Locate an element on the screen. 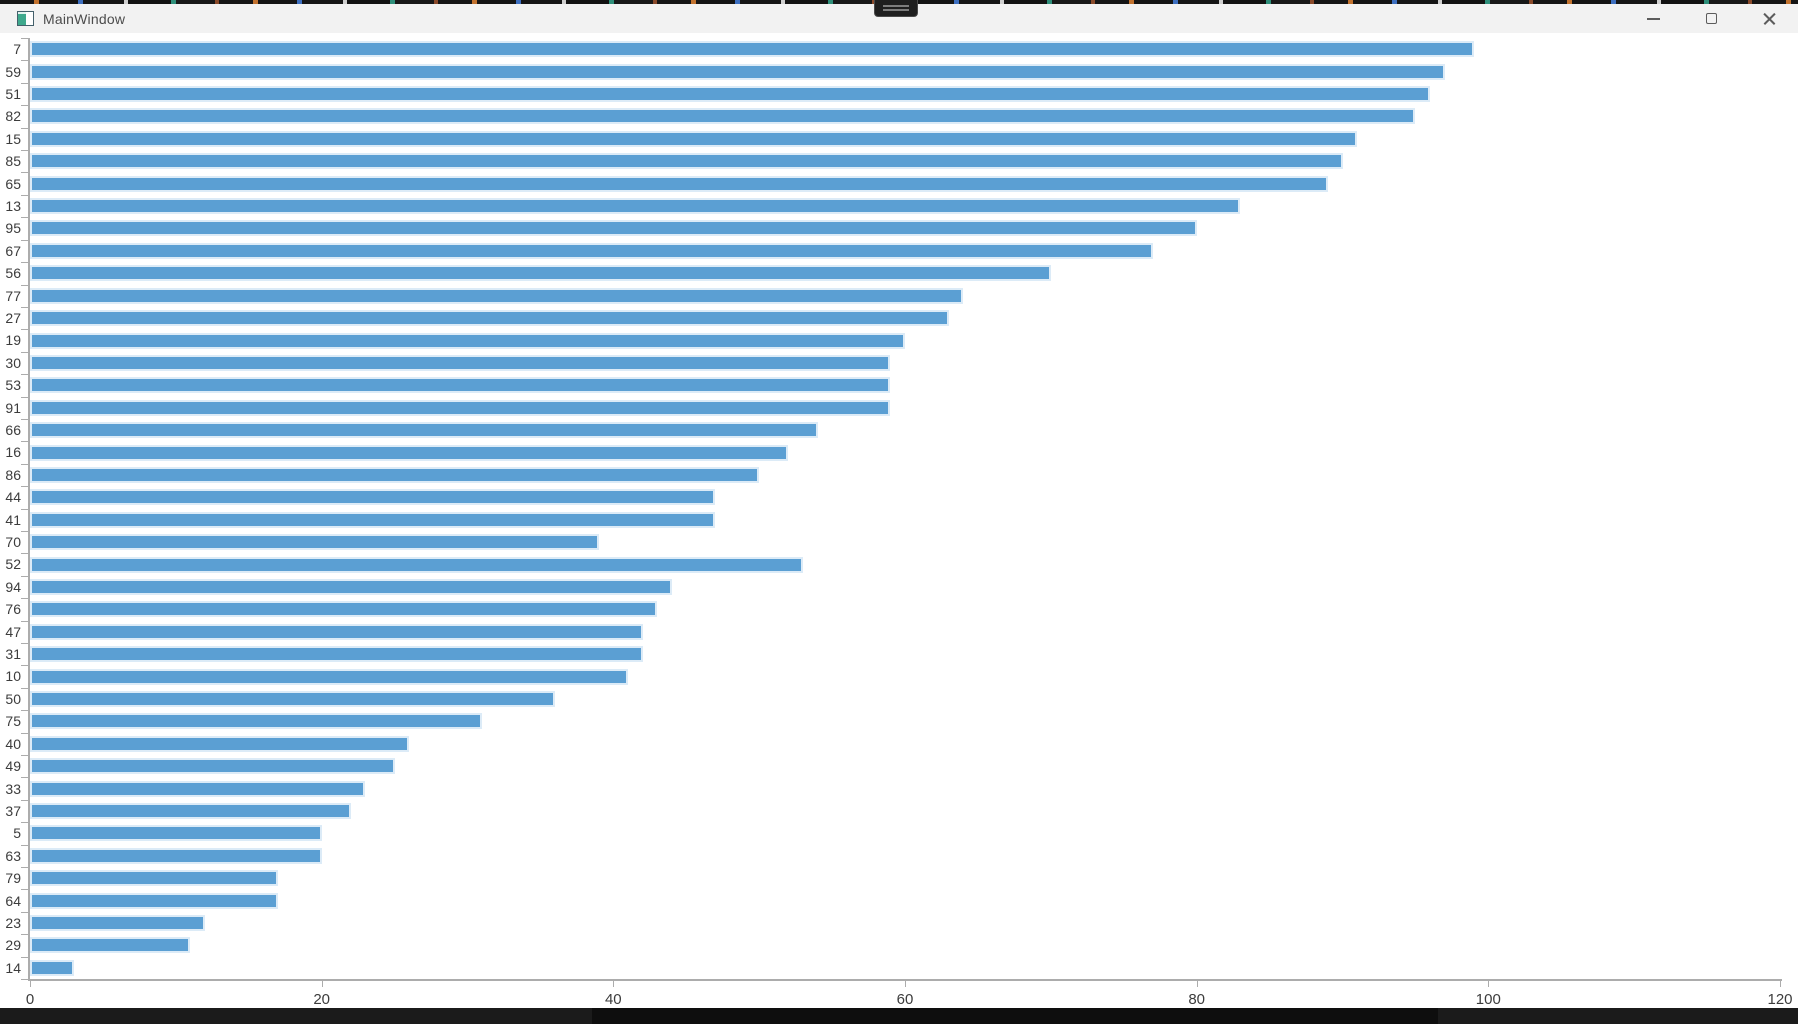 This screenshot has width=1798, height=1024. y-axis-label: 53 is located at coordinates (13, 385).